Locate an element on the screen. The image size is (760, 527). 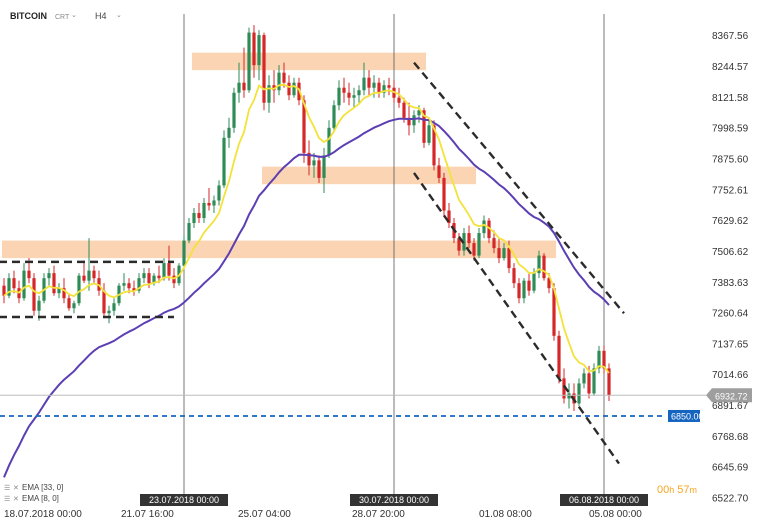
y-tick-label: 7506.62 is located at coordinates (730, 252).